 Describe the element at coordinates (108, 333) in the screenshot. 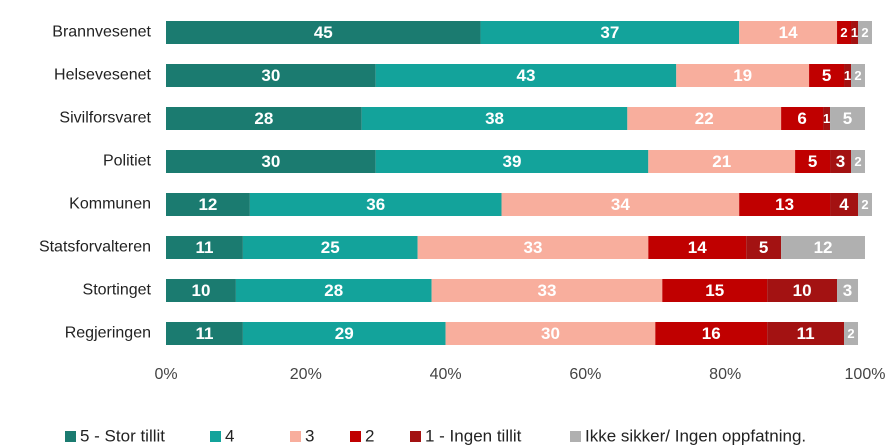

I see `category-label: Regjeringen` at that location.